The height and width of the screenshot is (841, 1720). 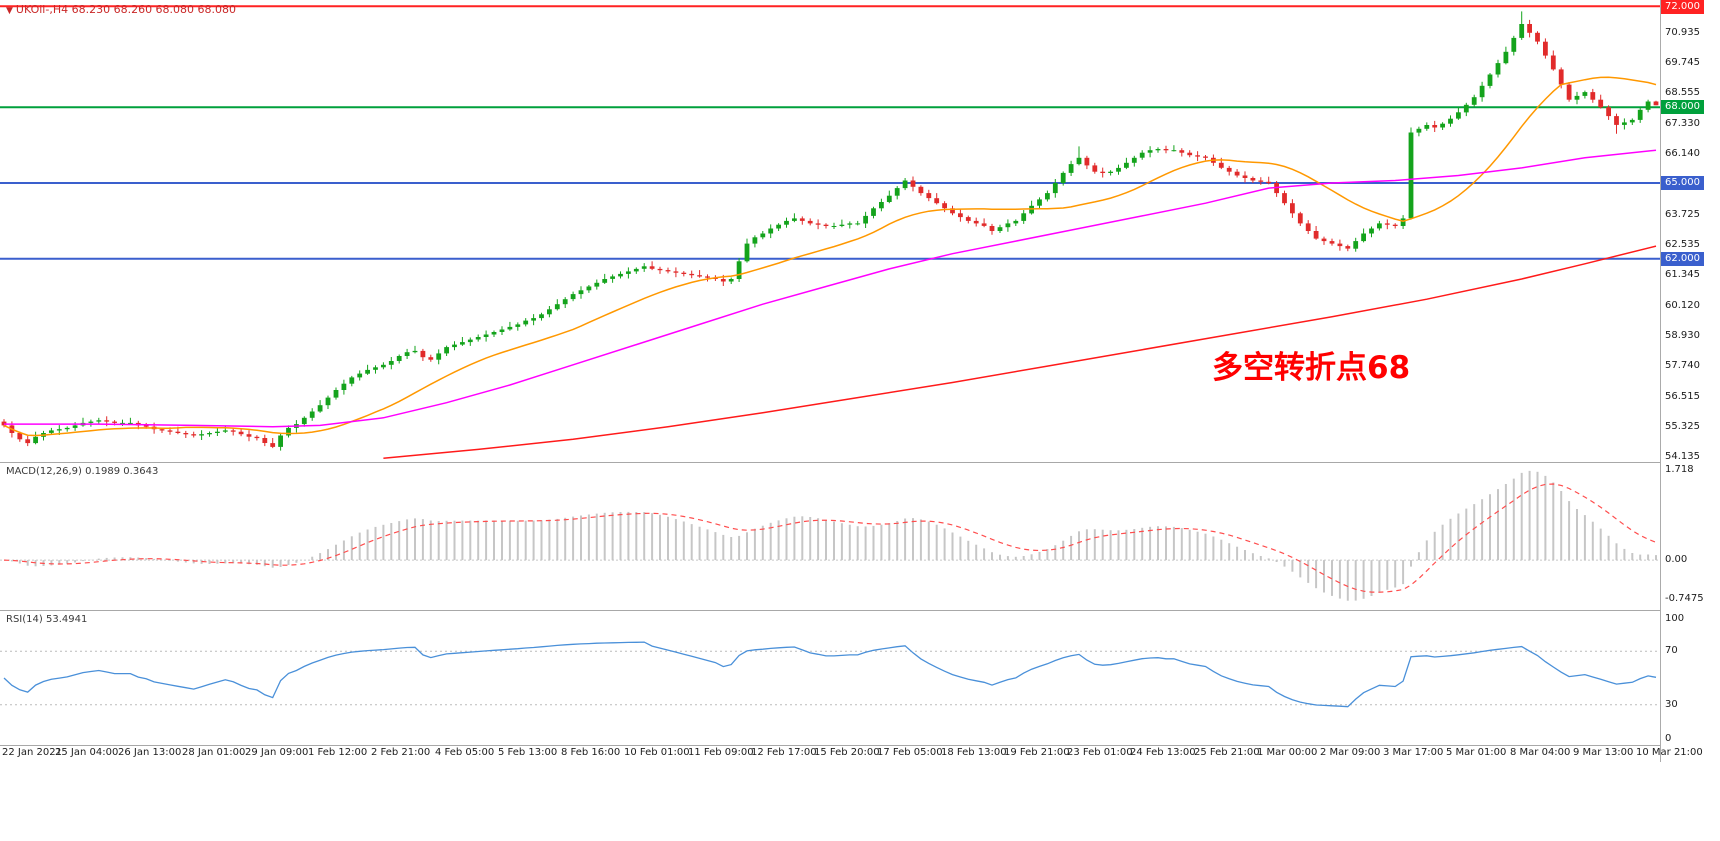 What do you see at coordinates (1682, 274) in the screenshot?
I see `price-axis-tick: 61.345` at bounding box center [1682, 274].